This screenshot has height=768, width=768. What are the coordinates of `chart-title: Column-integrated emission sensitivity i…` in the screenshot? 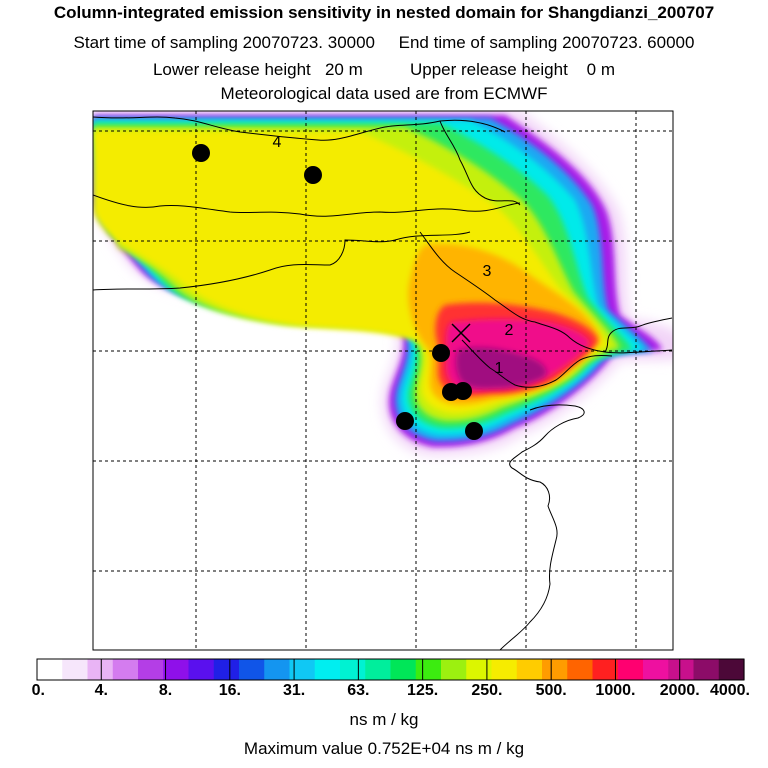 It's located at (384, 12).